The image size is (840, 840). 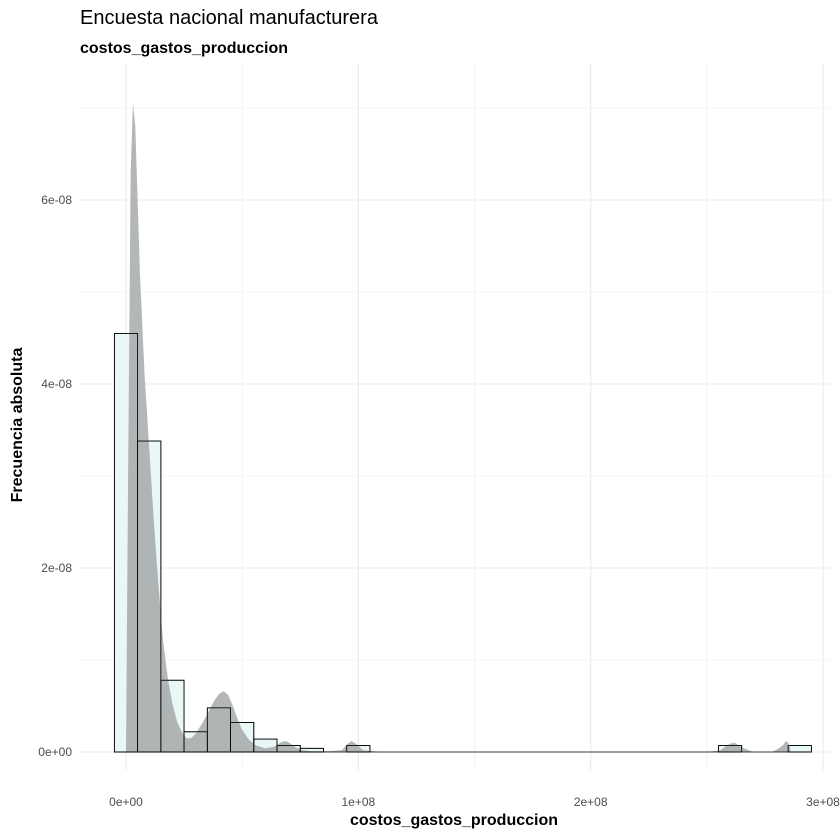 I want to click on x-axis-label: costos_gastos_produccion, so click(x=454, y=820).